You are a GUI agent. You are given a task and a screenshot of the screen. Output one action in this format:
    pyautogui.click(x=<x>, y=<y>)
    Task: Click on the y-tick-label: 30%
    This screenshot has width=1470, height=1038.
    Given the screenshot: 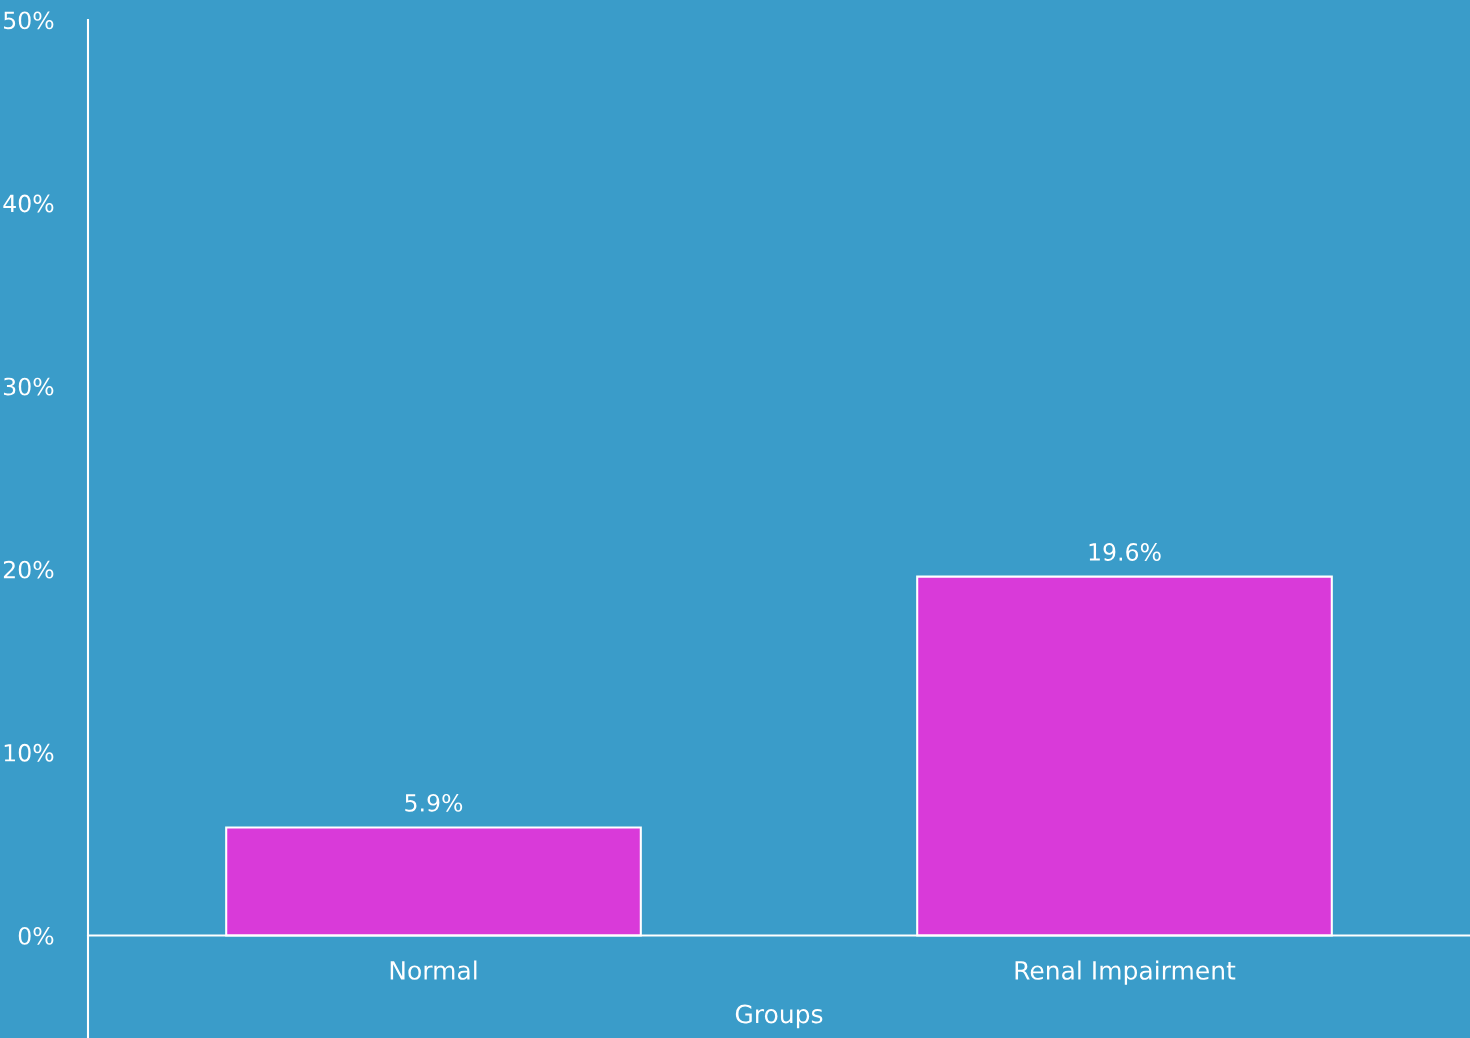 What is the action you would take?
    pyautogui.click(x=28, y=386)
    